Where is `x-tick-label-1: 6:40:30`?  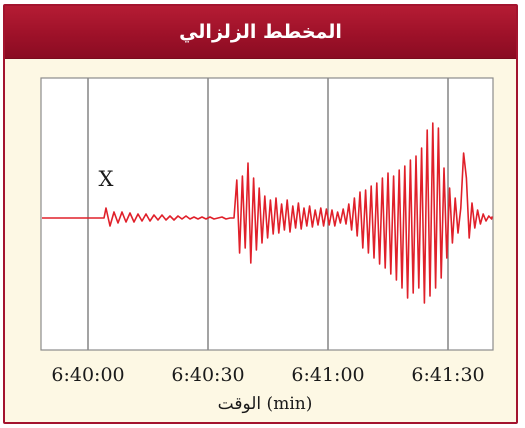
x-tick-label-1: 6:40:30 is located at coordinates (207, 375).